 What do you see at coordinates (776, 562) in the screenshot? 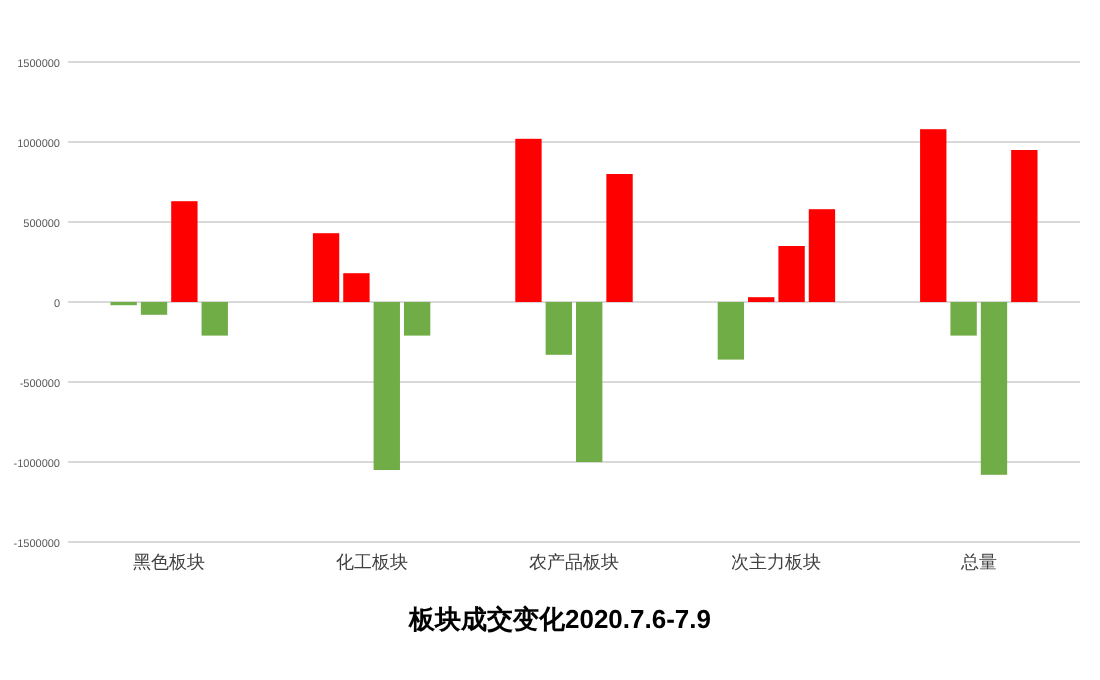
I see `x-tick-label: 次主力板块` at bounding box center [776, 562].